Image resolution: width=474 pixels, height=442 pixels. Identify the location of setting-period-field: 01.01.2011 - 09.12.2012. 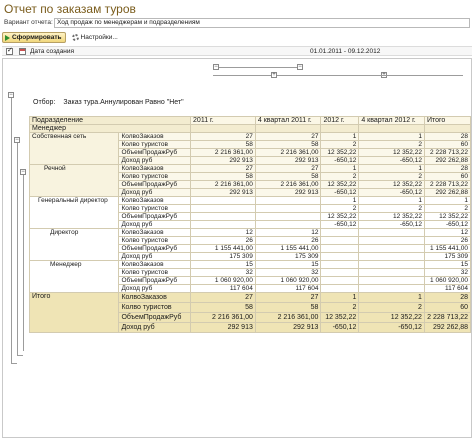
(345, 51).